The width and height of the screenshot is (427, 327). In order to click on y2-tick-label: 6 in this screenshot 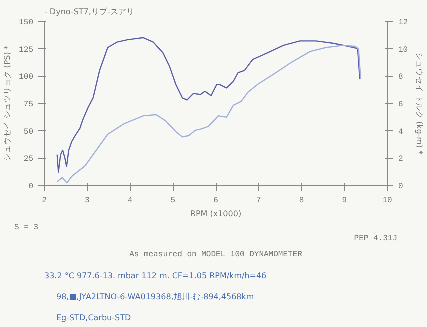, I will do `click(401, 105)`.